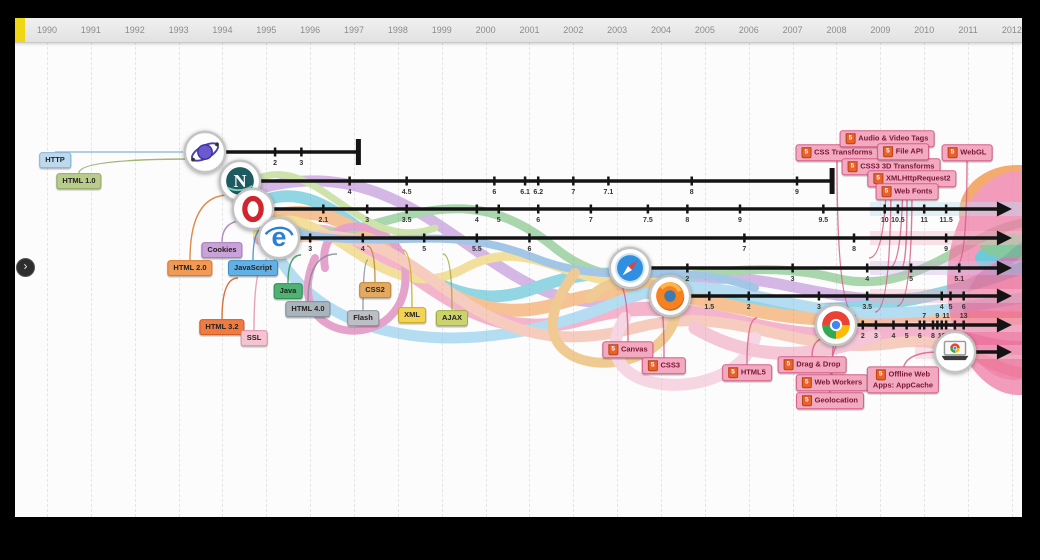 Image resolution: width=1040 pixels, height=560 pixels. What do you see at coordinates (485, 30) in the screenshot?
I see `year-label: 2000` at bounding box center [485, 30].